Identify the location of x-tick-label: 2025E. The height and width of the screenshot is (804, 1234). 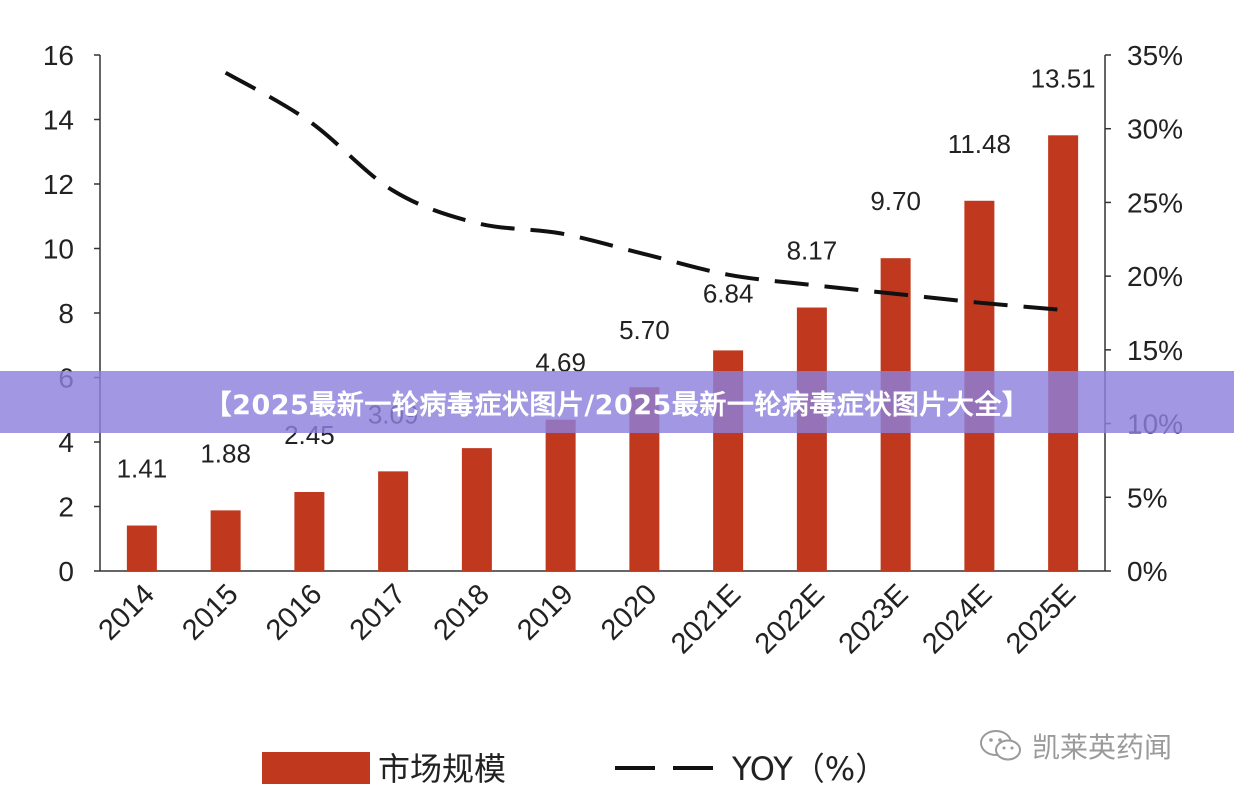
(1041, 619).